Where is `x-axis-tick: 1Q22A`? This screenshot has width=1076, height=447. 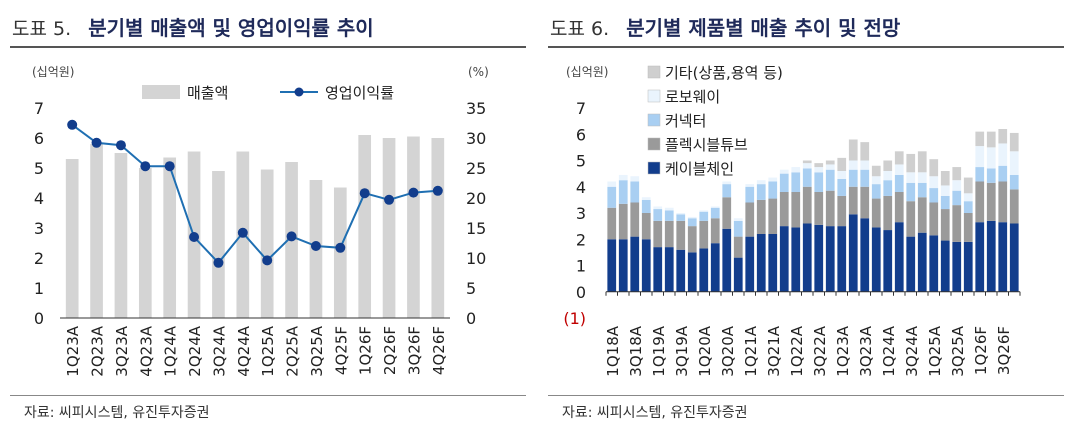 x-axis-tick: 1Q22A is located at coordinates (797, 350).